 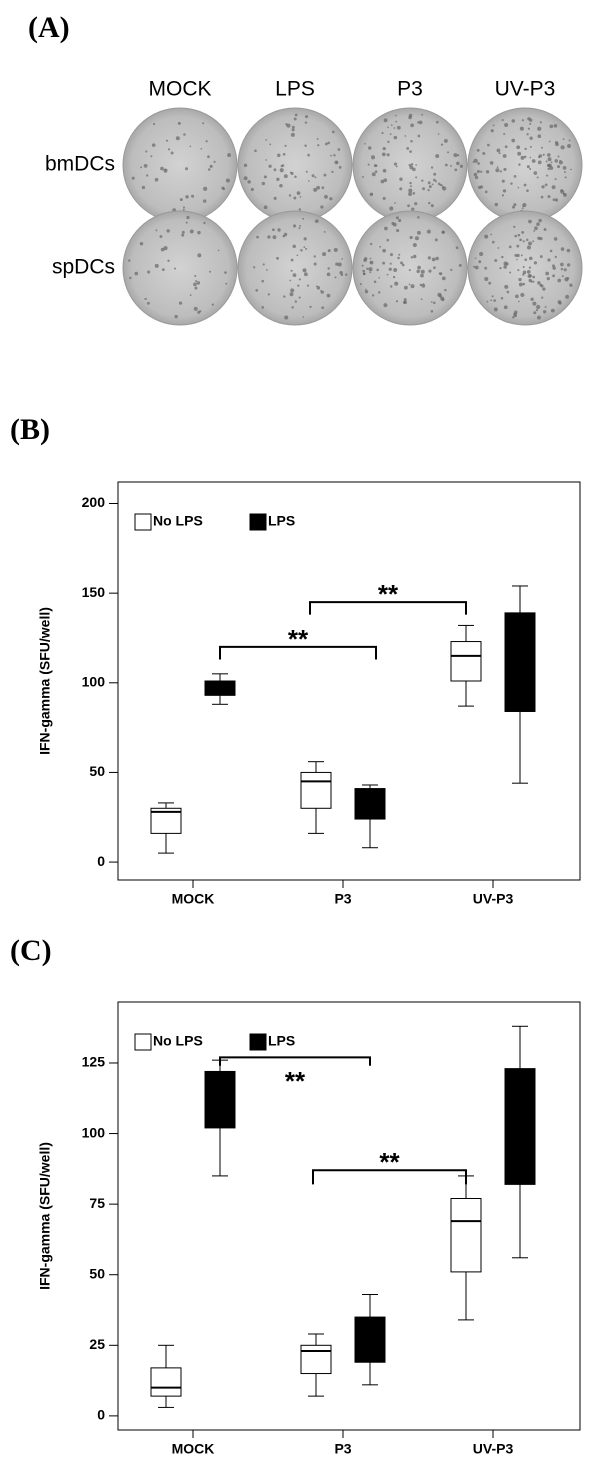 I want to click on significance-label: **, so click(x=389, y=1162).